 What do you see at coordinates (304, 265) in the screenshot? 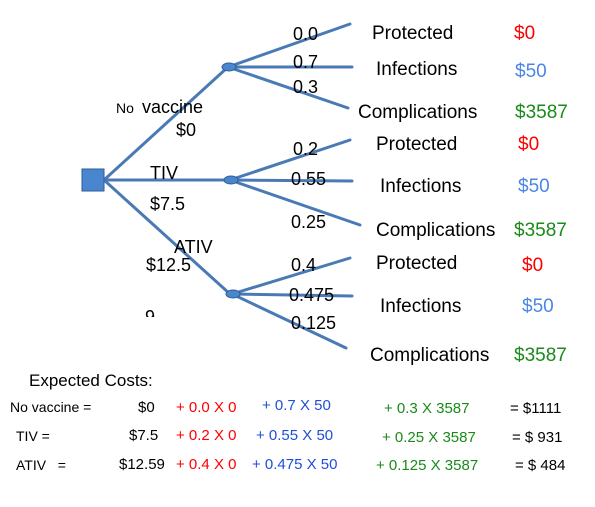
I see `prob-ativ-protected: 0.4` at bounding box center [304, 265].